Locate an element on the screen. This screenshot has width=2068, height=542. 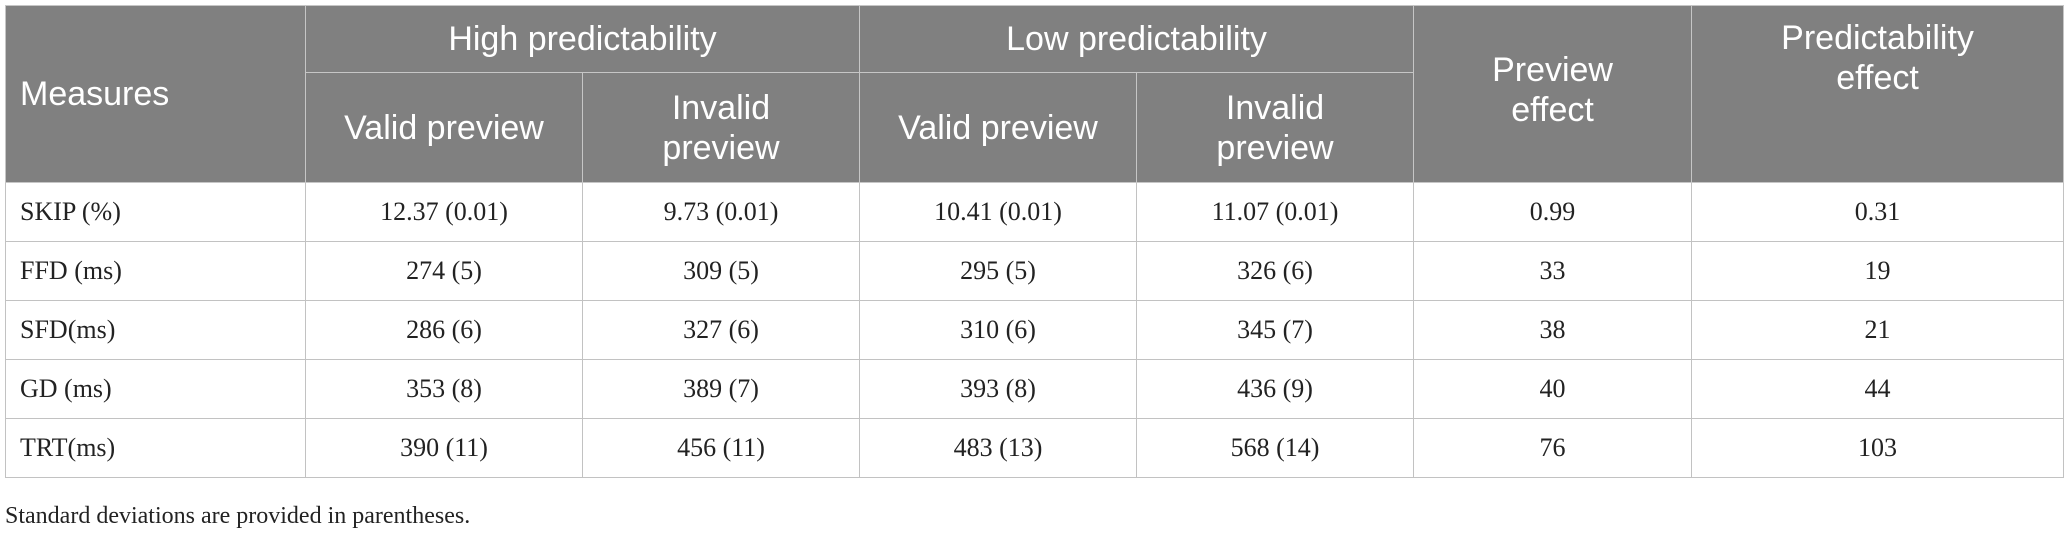
high-valid-cell: 286 (6) is located at coordinates (444, 330).